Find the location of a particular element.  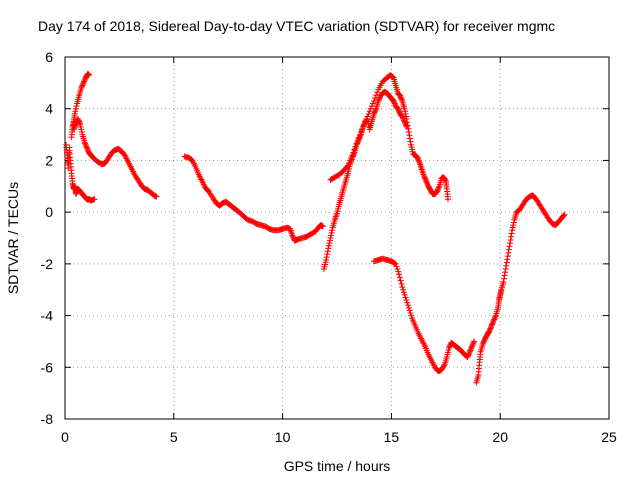

y-tick-label: 4 is located at coordinates (49, 109).